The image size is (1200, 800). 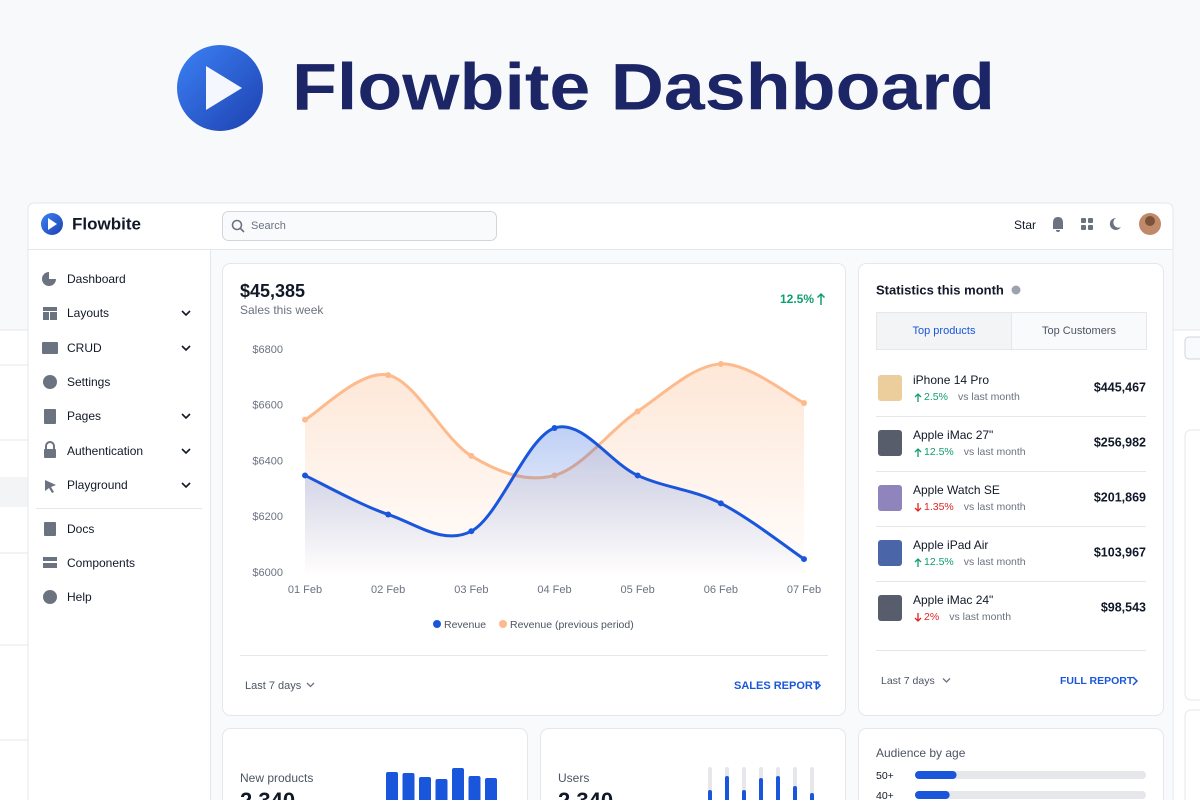 What do you see at coordinates (804, 590) in the screenshot?
I see `x-tick-label: 07 Feb` at bounding box center [804, 590].